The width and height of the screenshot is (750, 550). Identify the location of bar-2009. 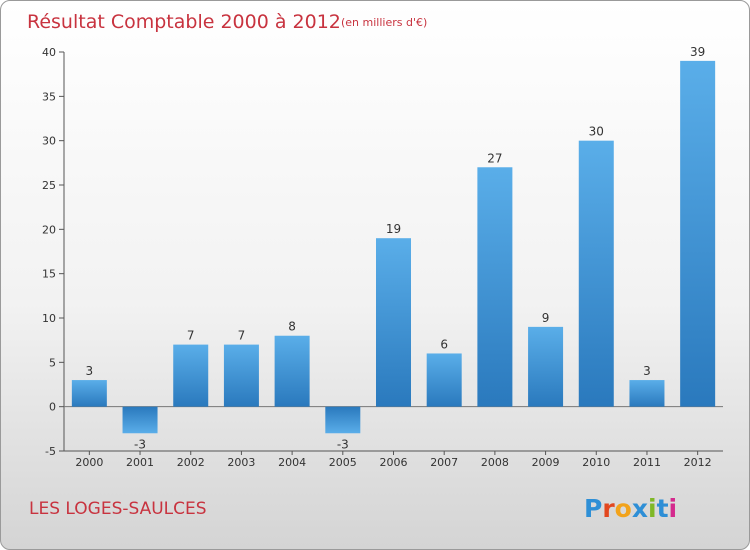
(546, 366).